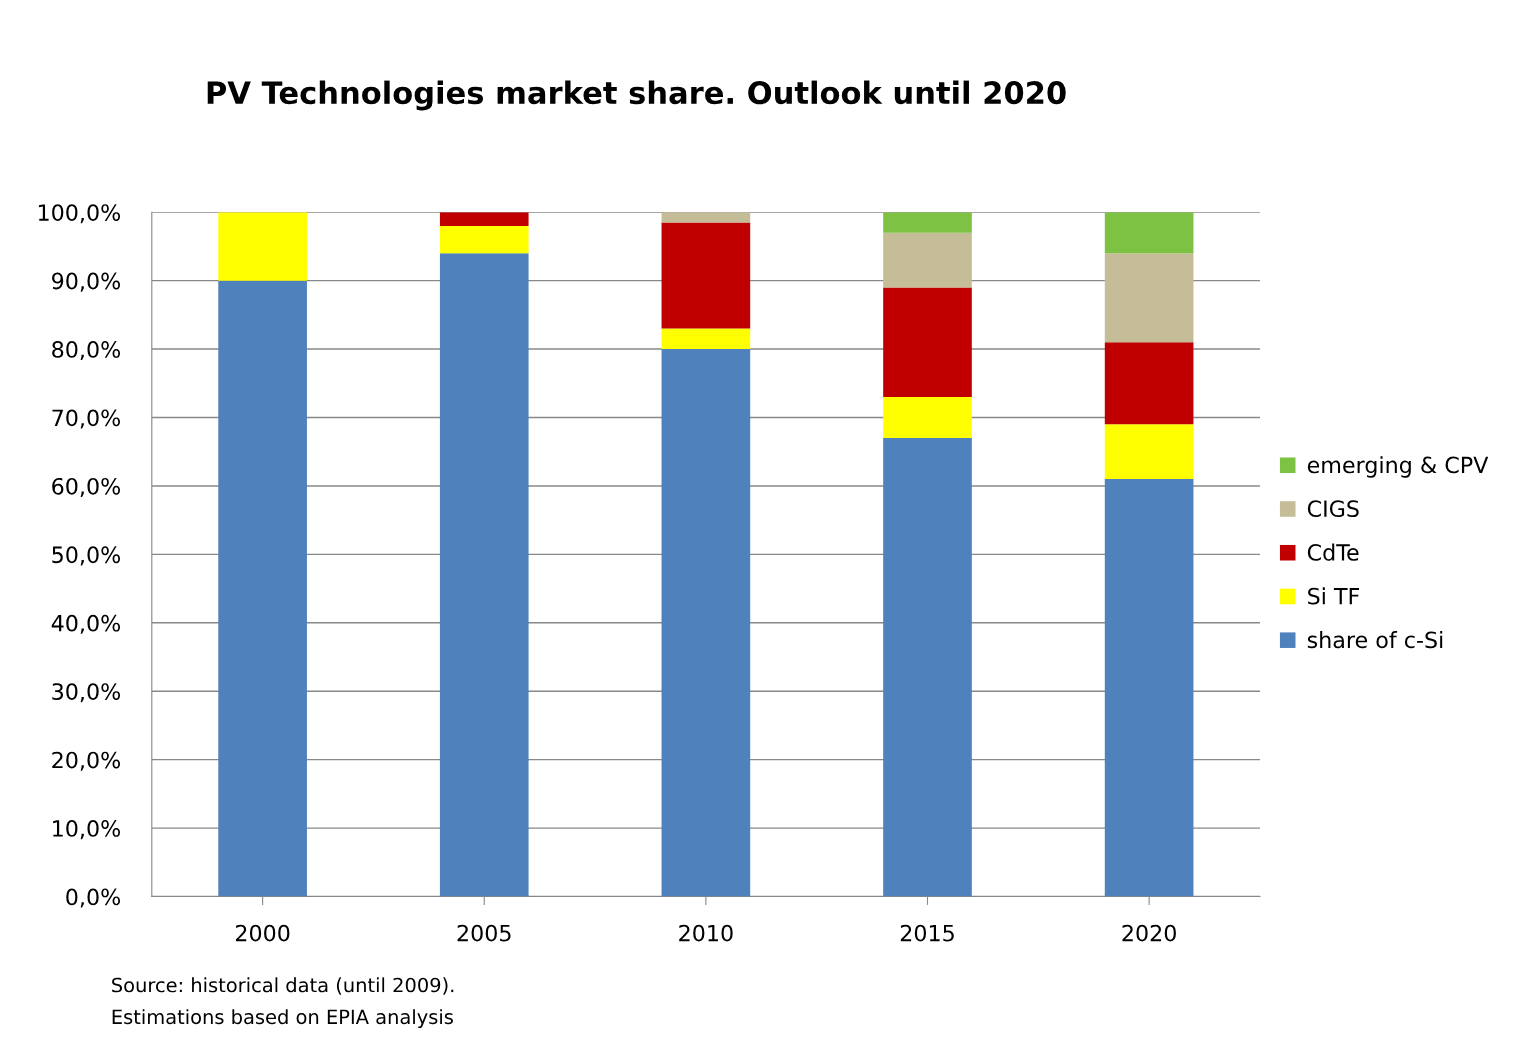  I want to click on x-tick-label: 2015, so click(927, 933).